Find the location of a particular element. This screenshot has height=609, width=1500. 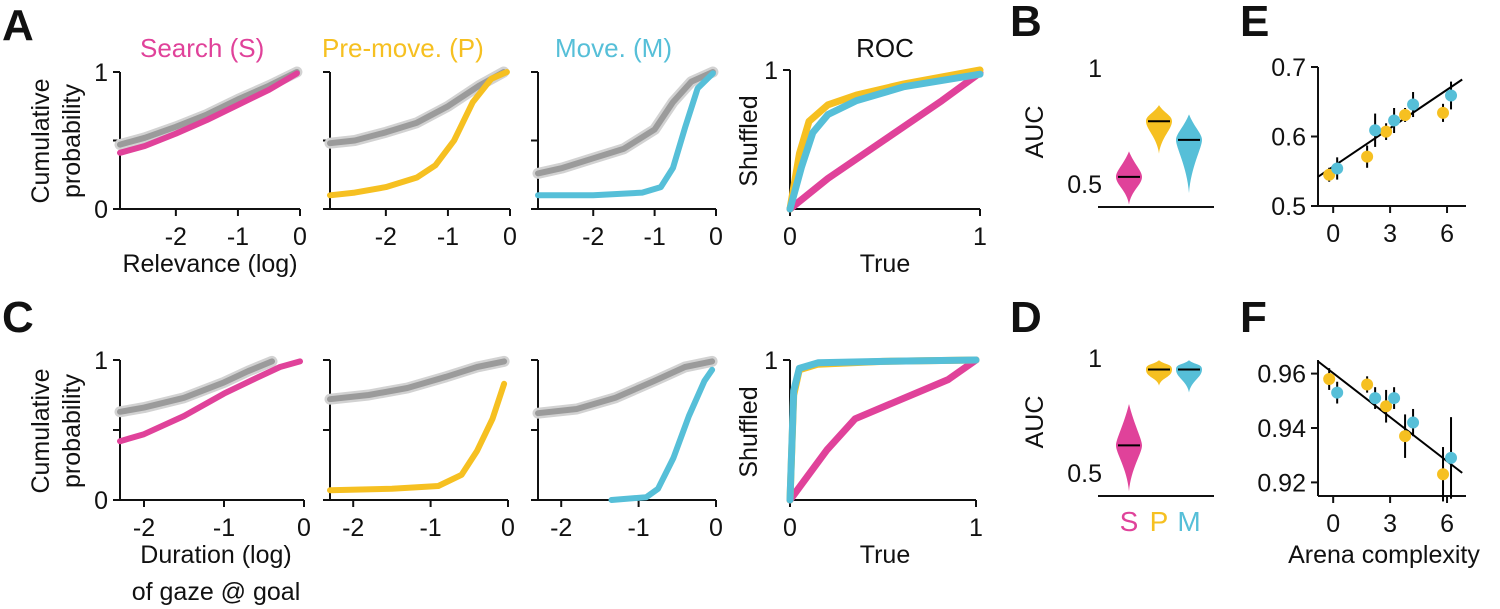

f-ytick-label: 0.96 is located at coordinates (1281, 375).